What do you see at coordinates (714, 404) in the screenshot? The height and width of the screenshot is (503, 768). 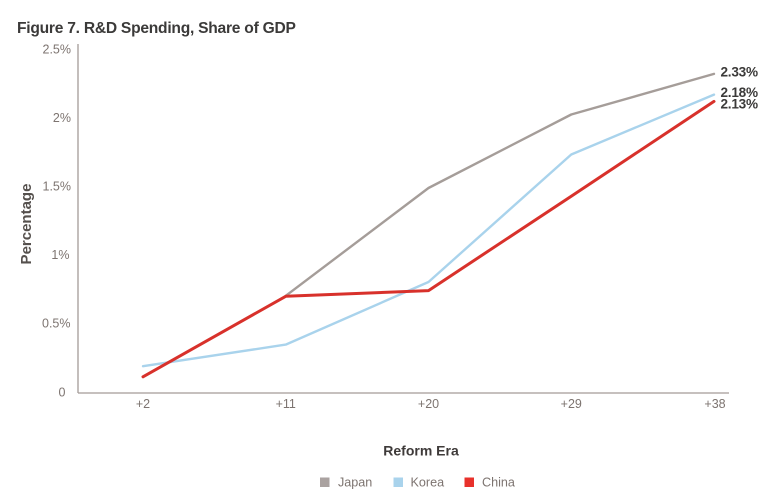 I see `svg-text: +38` at bounding box center [714, 404].